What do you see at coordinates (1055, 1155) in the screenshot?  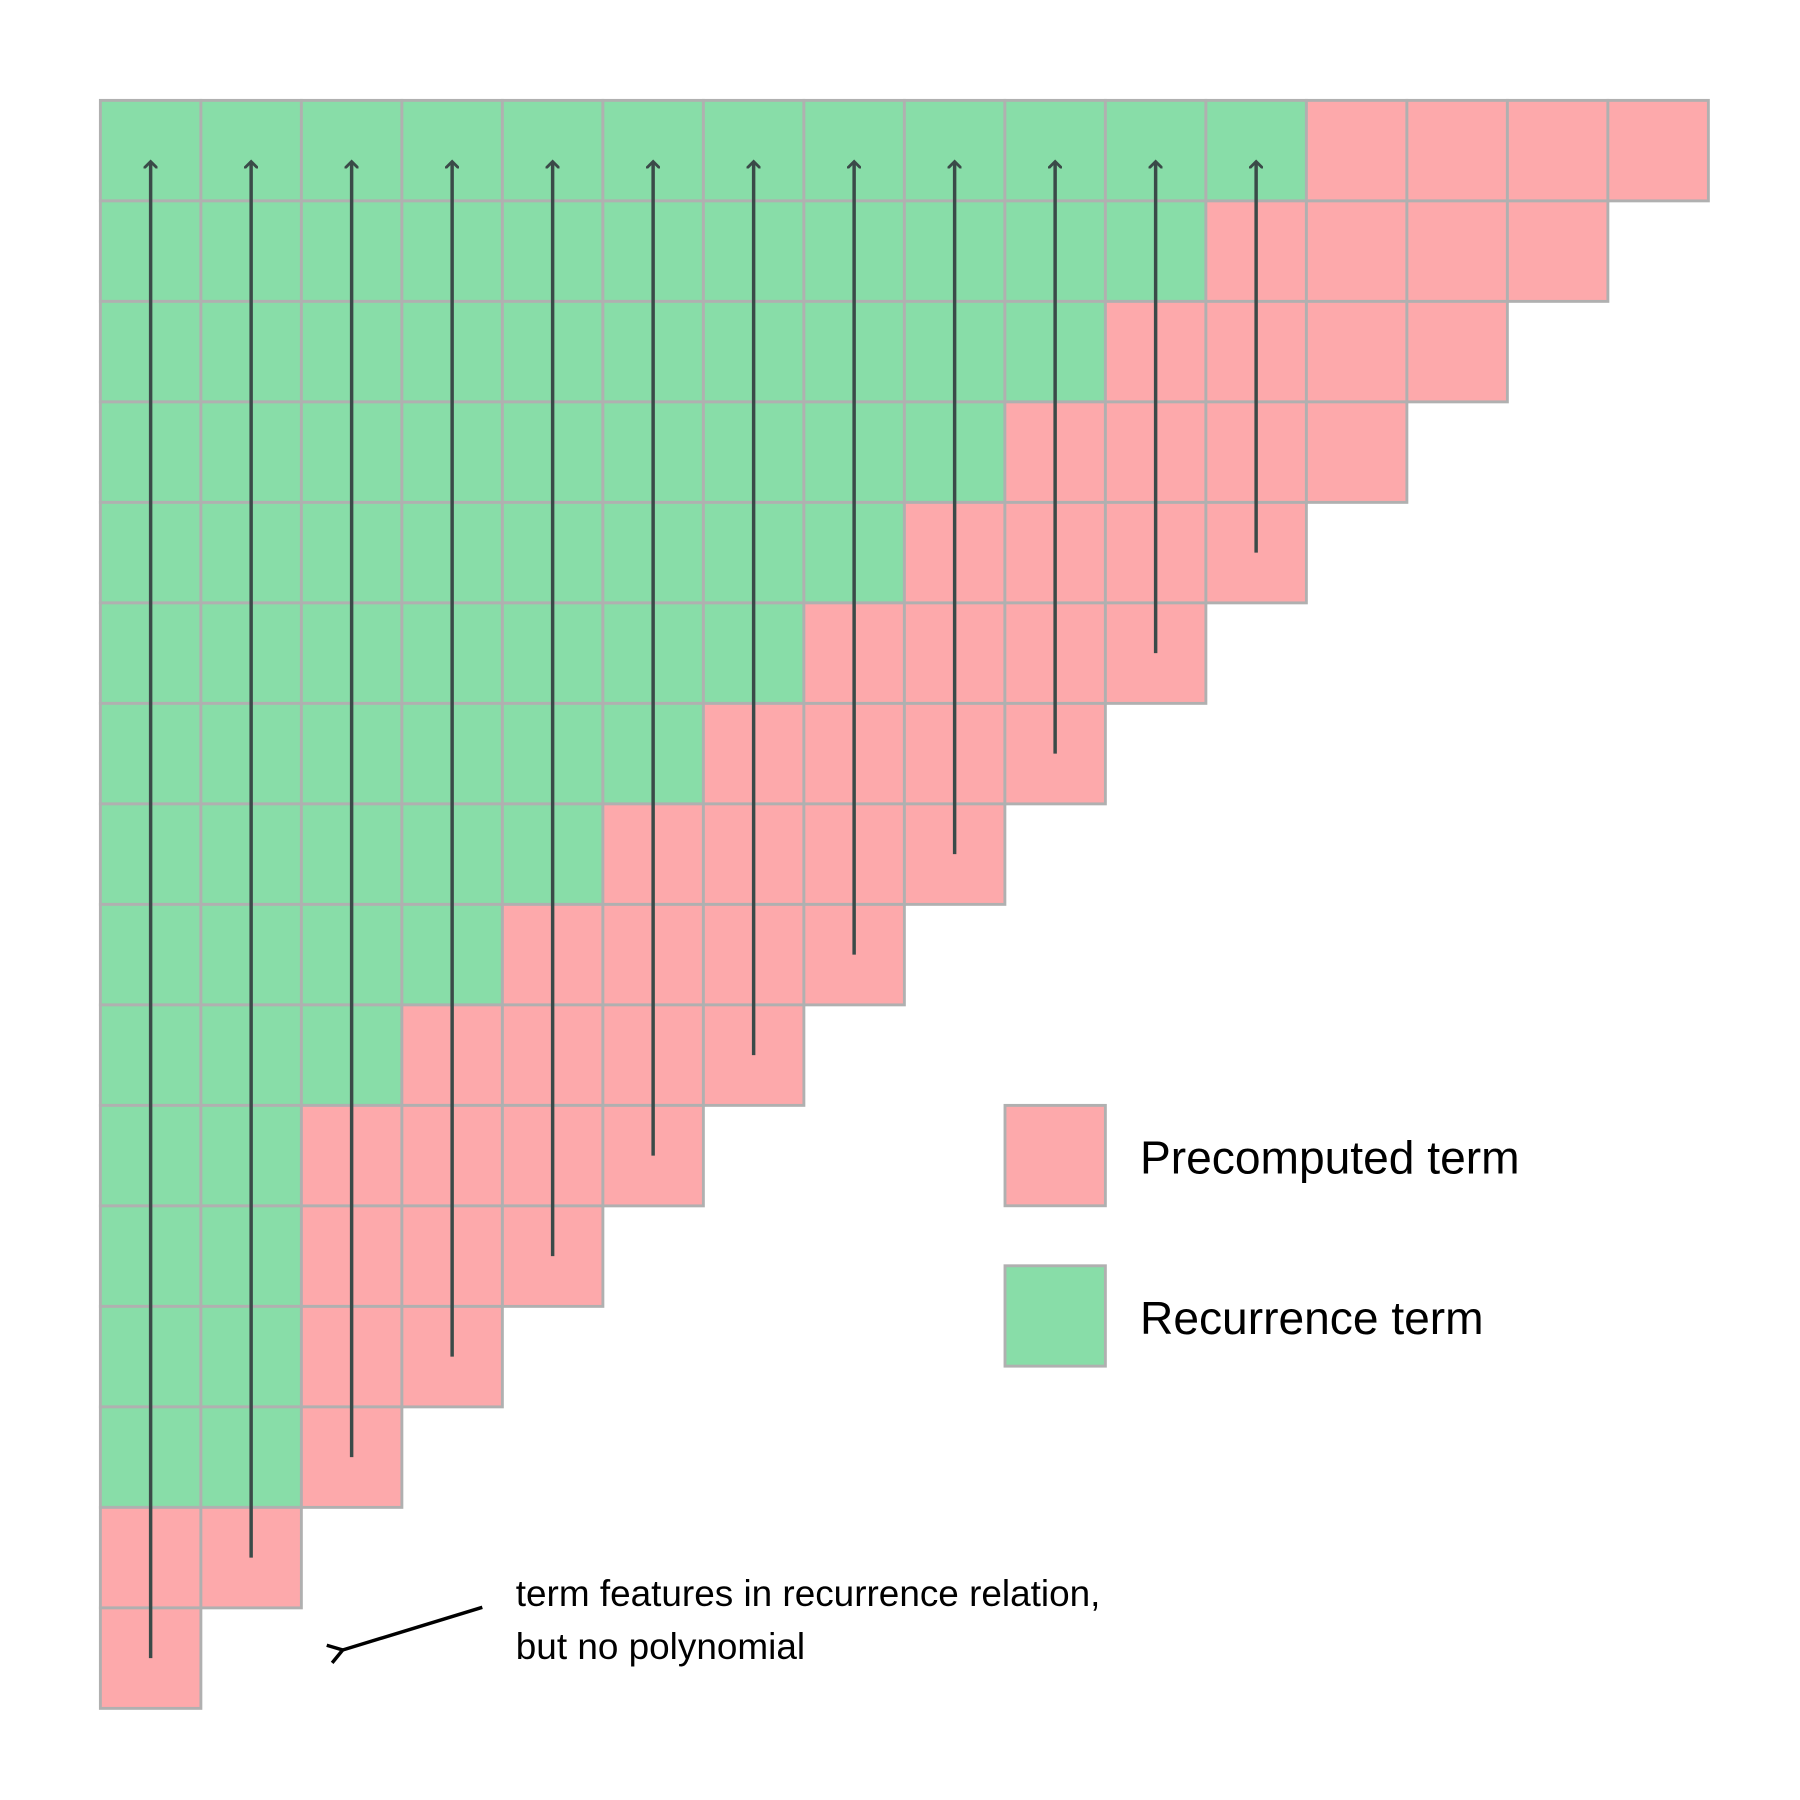 I see `legend-precomputed-swatch` at bounding box center [1055, 1155].